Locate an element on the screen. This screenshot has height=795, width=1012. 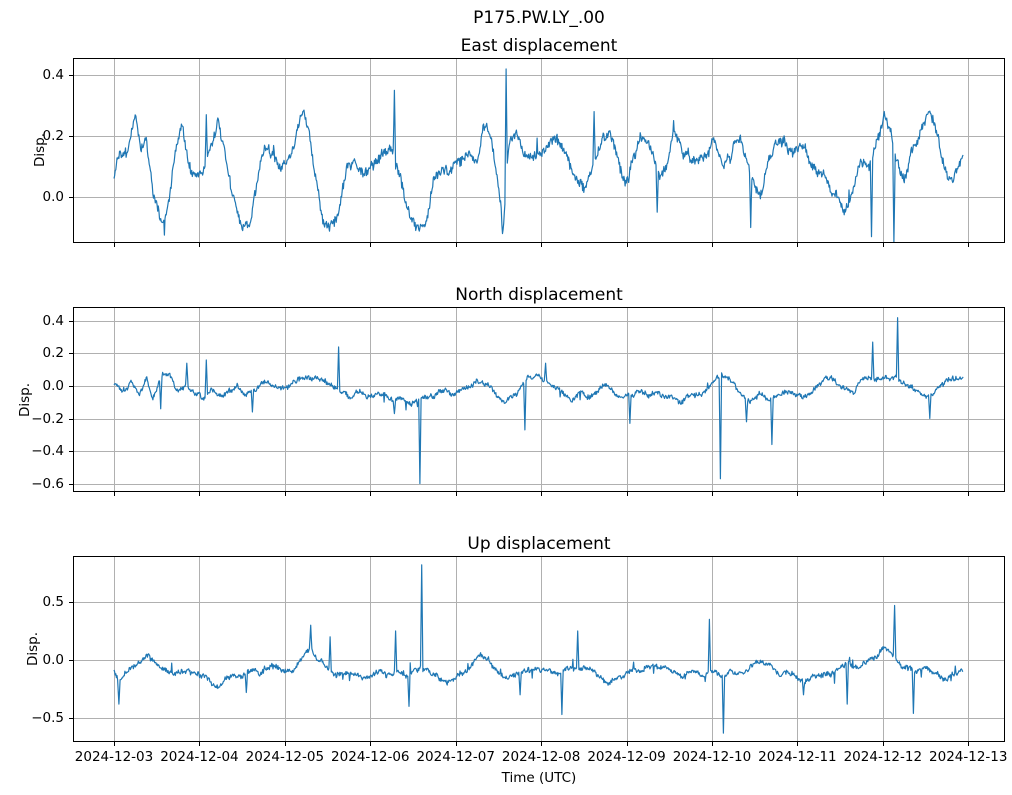
y-axis-label-up: Disp. is located at coordinates (33, 649).